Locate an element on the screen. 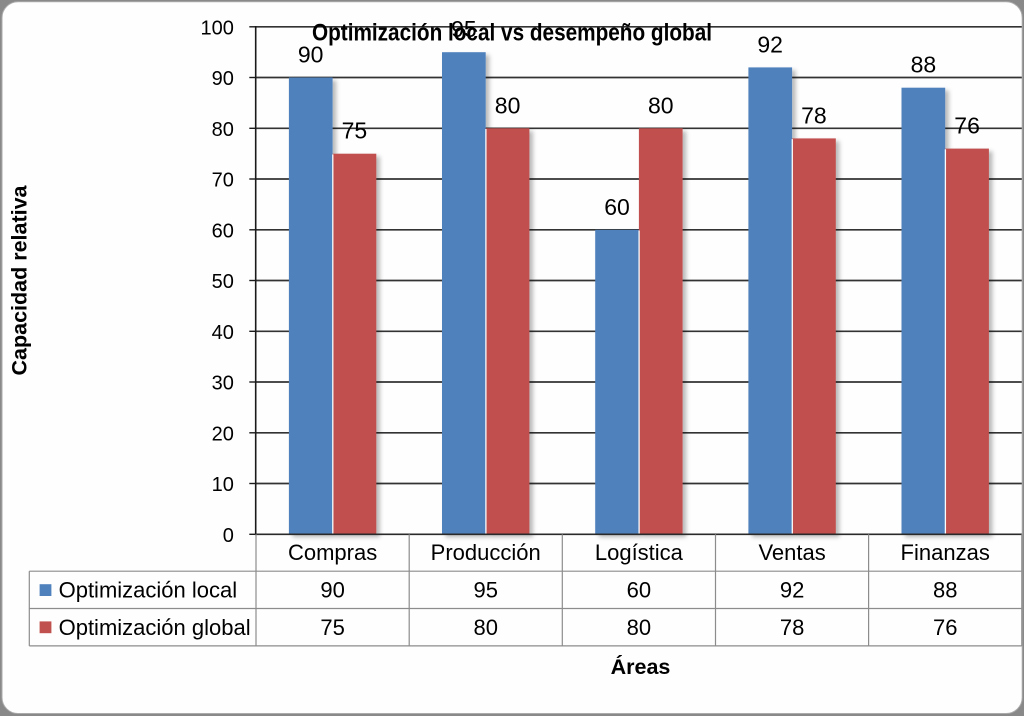 The height and width of the screenshot is (716, 1024). svg-text: 40 is located at coordinates (223, 333).